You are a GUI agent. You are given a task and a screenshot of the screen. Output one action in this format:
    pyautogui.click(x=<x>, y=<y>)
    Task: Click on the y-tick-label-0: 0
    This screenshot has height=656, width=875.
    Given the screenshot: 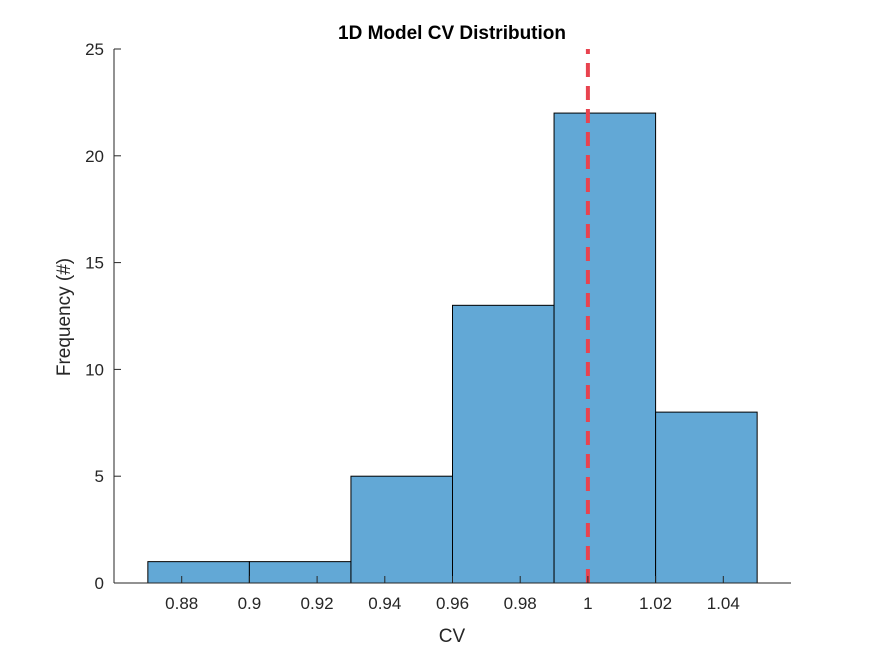 What is the action you would take?
    pyautogui.click(x=99, y=583)
    